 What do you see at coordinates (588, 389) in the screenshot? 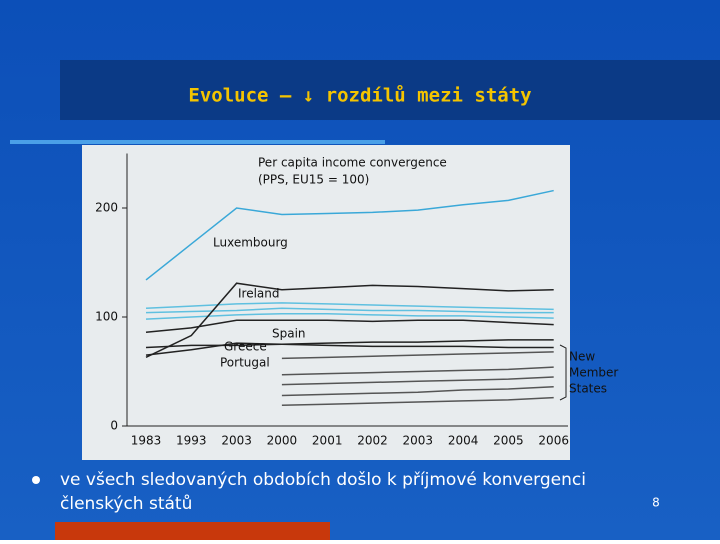
I see `annotation: States` at bounding box center [588, 389].